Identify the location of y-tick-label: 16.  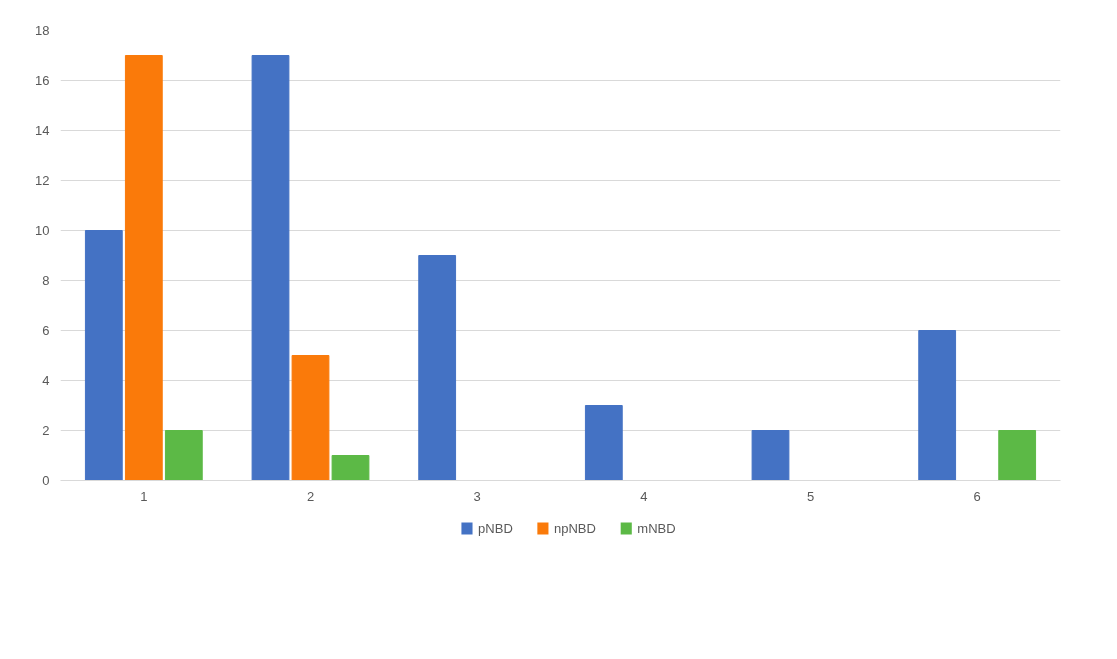
(42, 80).